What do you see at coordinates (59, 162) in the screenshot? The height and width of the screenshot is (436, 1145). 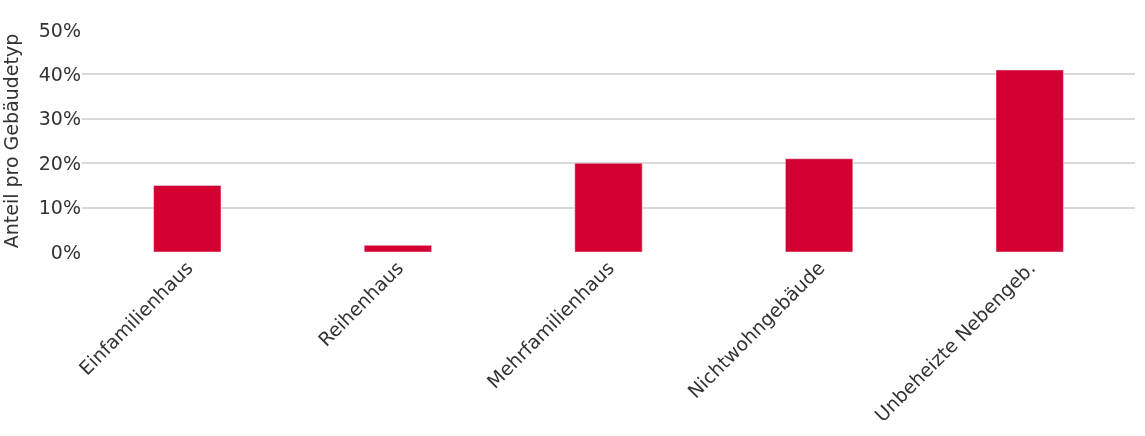 I see `y-tick-label: 20%` at bounding box center [59, 162].